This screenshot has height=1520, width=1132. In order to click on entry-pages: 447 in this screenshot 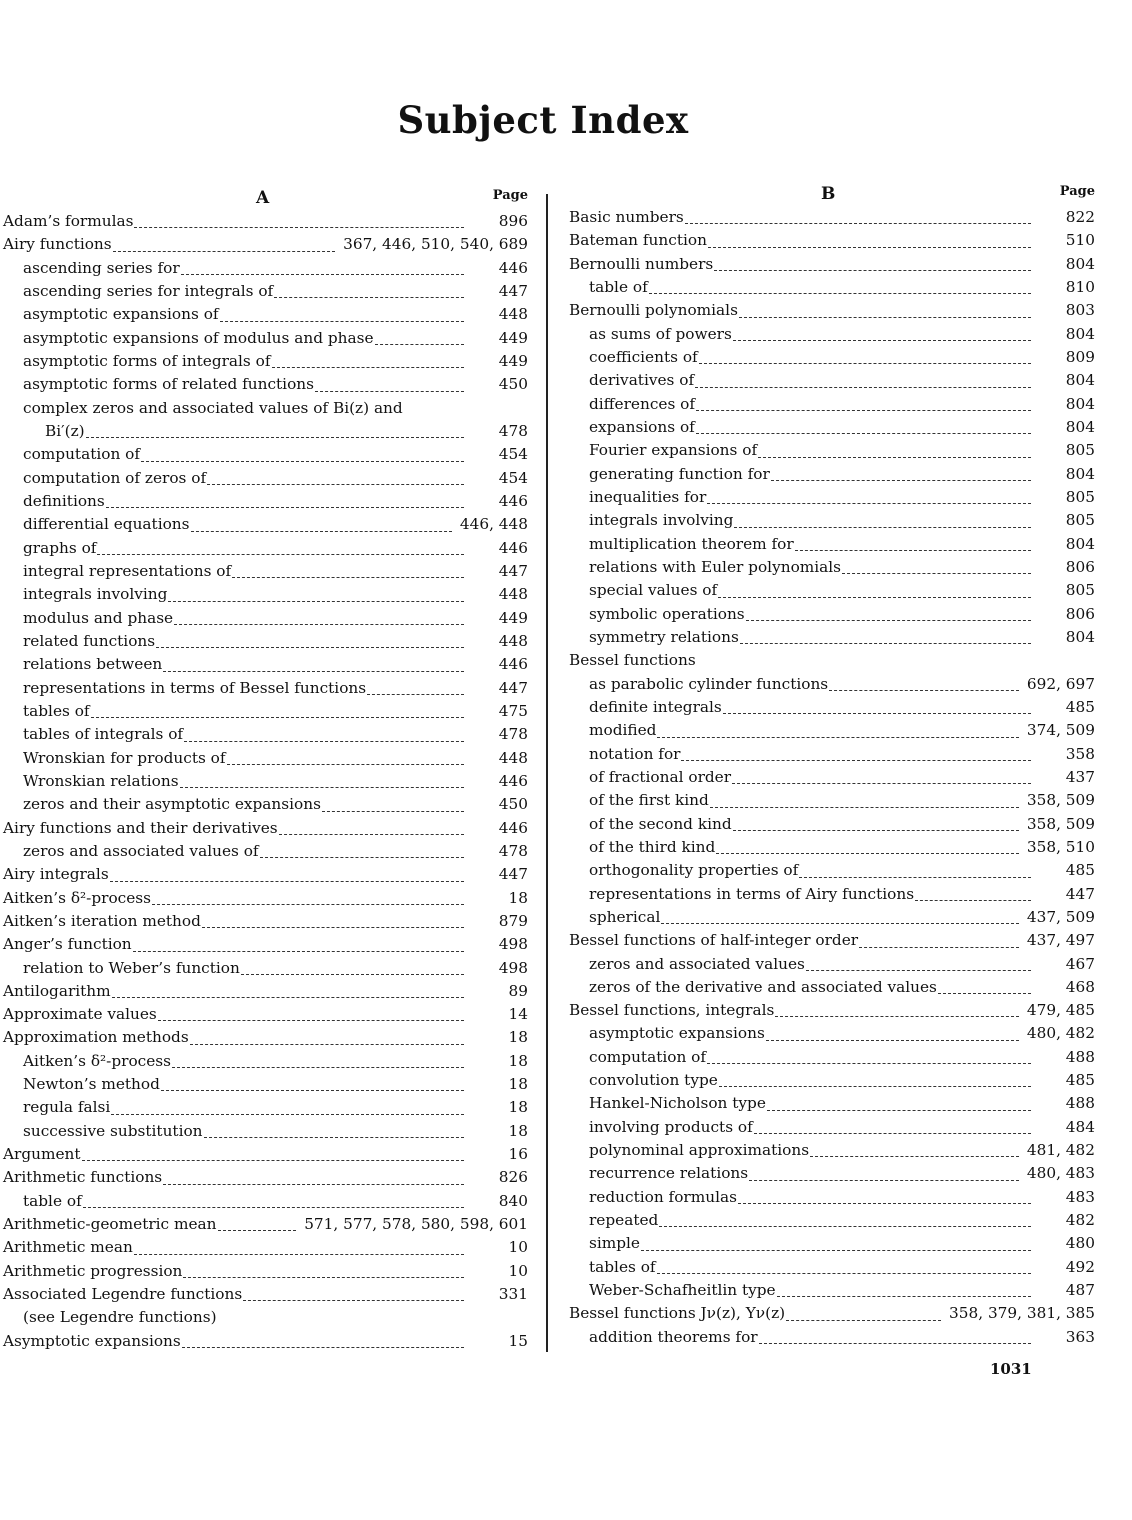, I will do `click(1080, 893)`.